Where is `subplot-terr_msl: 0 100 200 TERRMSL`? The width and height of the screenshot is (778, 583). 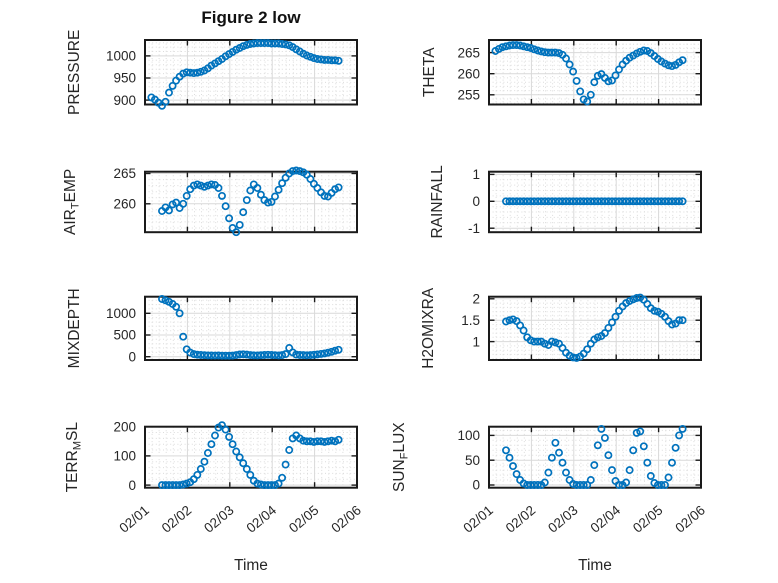 subplot-terr_msl: 0 100 200 TERRMSL is located at coordinates (211, 456).